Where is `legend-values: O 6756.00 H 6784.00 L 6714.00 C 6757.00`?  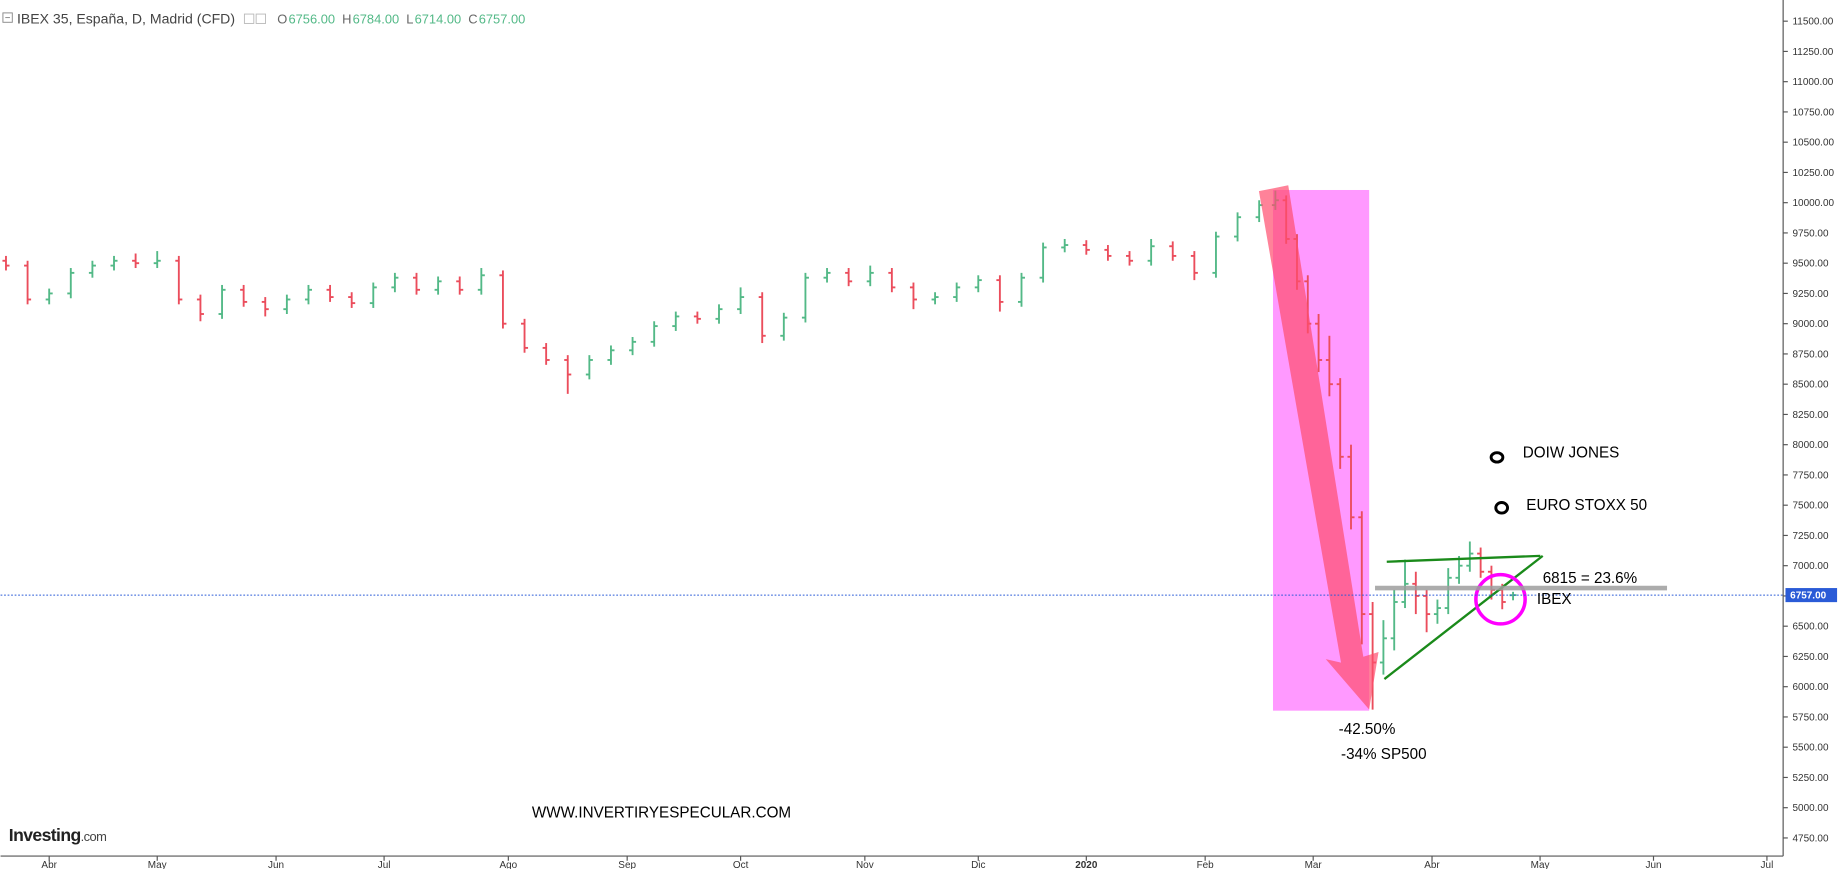 legend-values: O 6756.00 H 6784.00 L 6714.00 C 6757.00 is located at coordinates (384, 18).